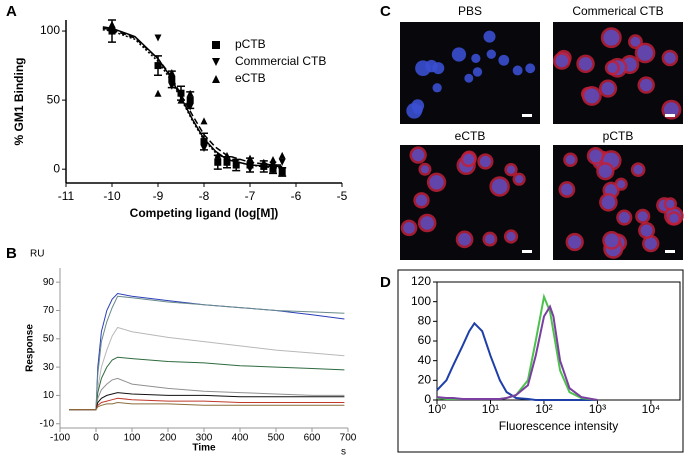 This screenshot has height=457, width=688. What do you see at coordinates (276, 438) in the screenshot?
I see `x-tick-label: 500` at bounding box center [276, 438].